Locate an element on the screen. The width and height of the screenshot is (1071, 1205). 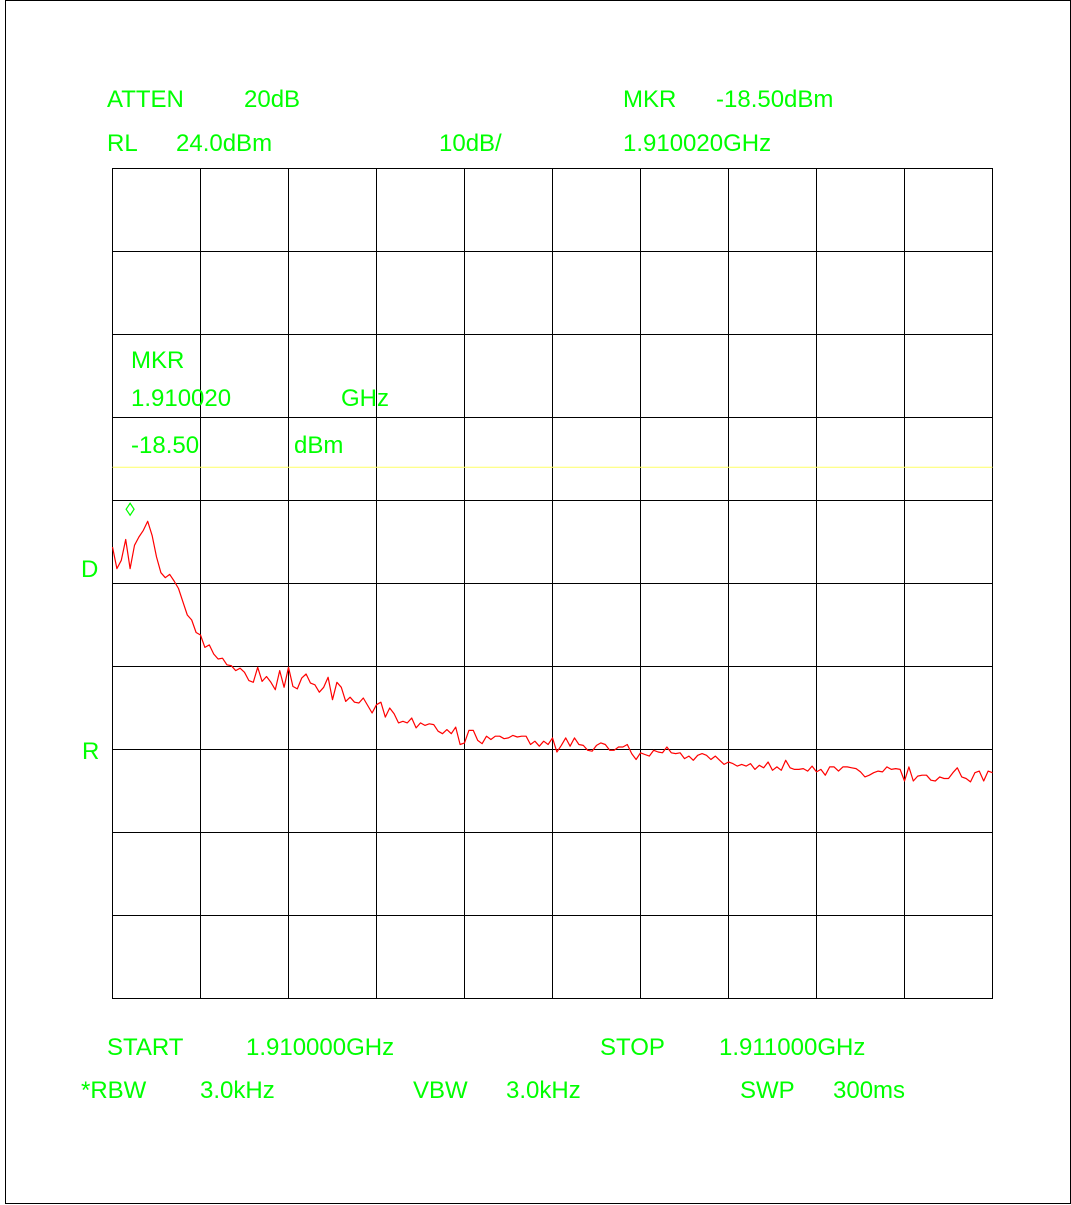
marker-box-frequency: 1.910020 is located at coordinates (181, 398).